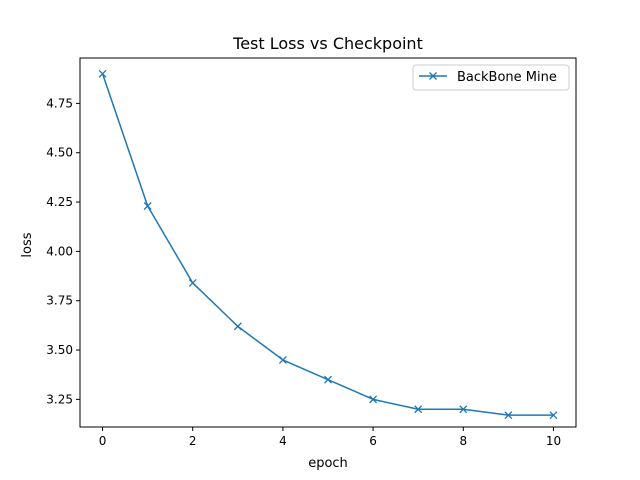 This screenshot has height=480, width=640. Describe the element at coordinates (283, 441) in the screenshot. I see `x-tick-label: 4` at that location.